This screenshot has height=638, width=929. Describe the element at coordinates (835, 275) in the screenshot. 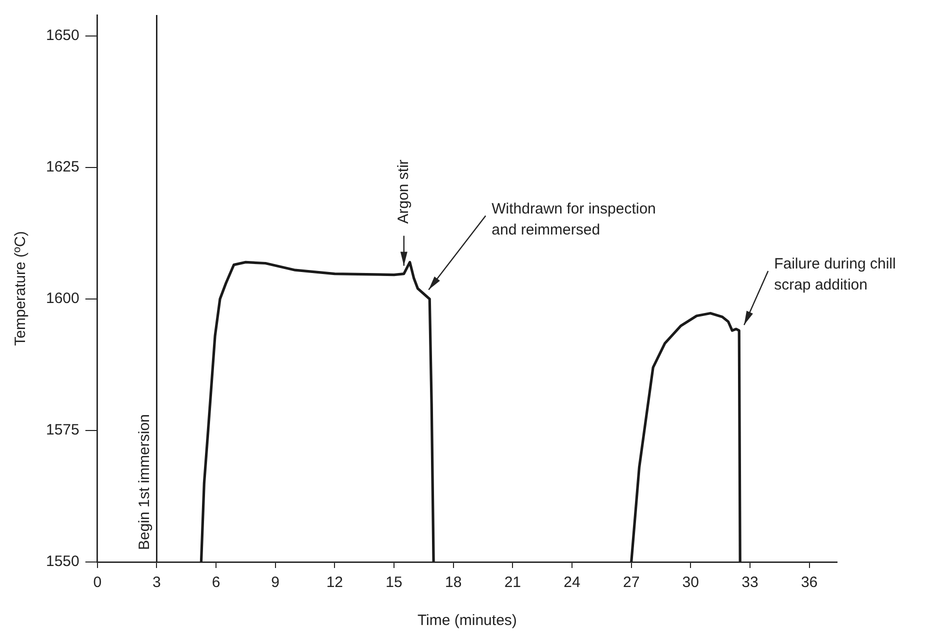

I see `annotation: Failure during chill scrap addition` at that location.